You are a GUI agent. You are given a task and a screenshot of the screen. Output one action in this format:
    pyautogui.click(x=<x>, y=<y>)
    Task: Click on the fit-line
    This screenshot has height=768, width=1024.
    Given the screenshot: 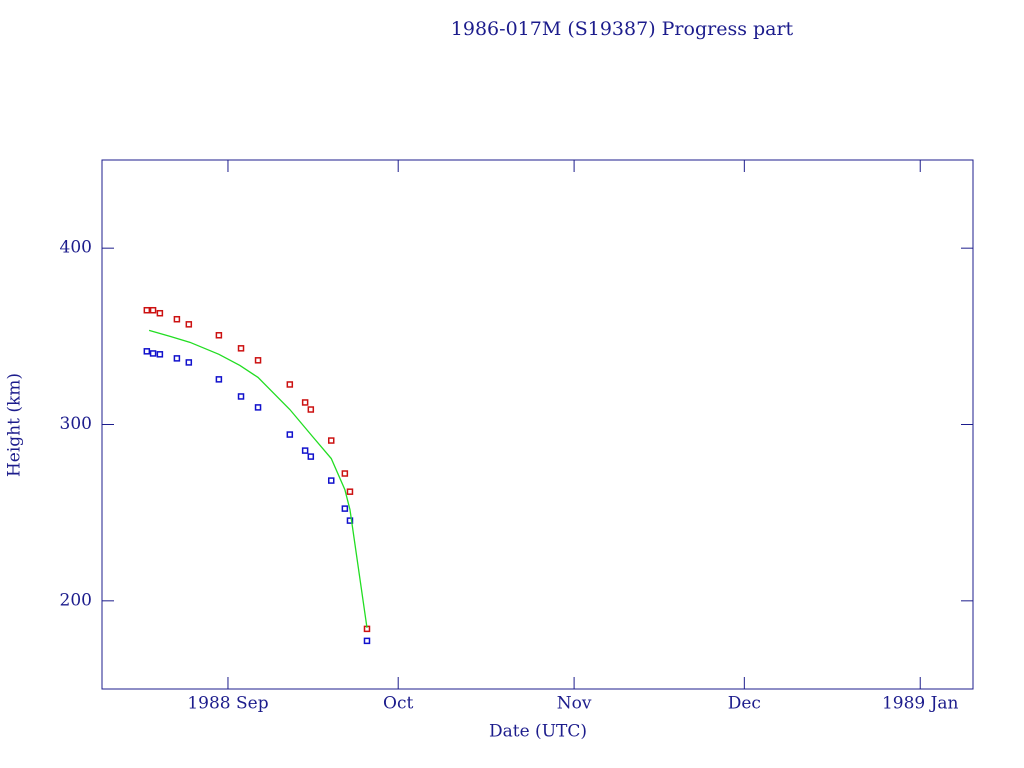 What is the action you would take?
    pyautogui.click(x=258, y=478)
    